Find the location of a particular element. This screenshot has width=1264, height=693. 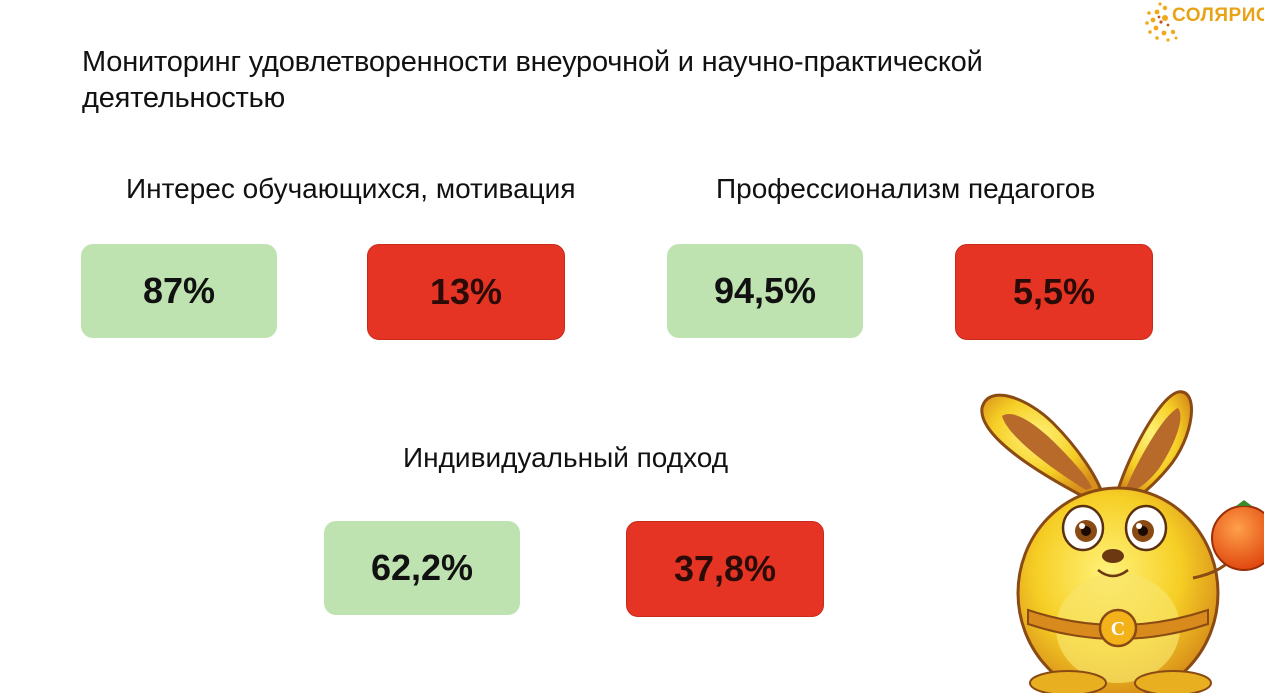

motivation-positive-value: 87% is located at coordinates (179, 291).